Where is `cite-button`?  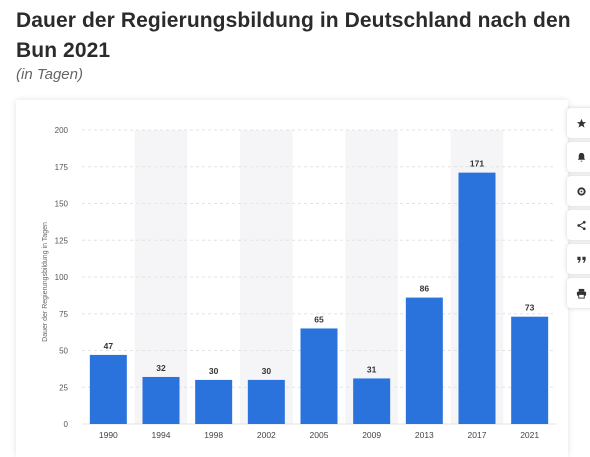
cite-button is located at coordinates (578, 259).